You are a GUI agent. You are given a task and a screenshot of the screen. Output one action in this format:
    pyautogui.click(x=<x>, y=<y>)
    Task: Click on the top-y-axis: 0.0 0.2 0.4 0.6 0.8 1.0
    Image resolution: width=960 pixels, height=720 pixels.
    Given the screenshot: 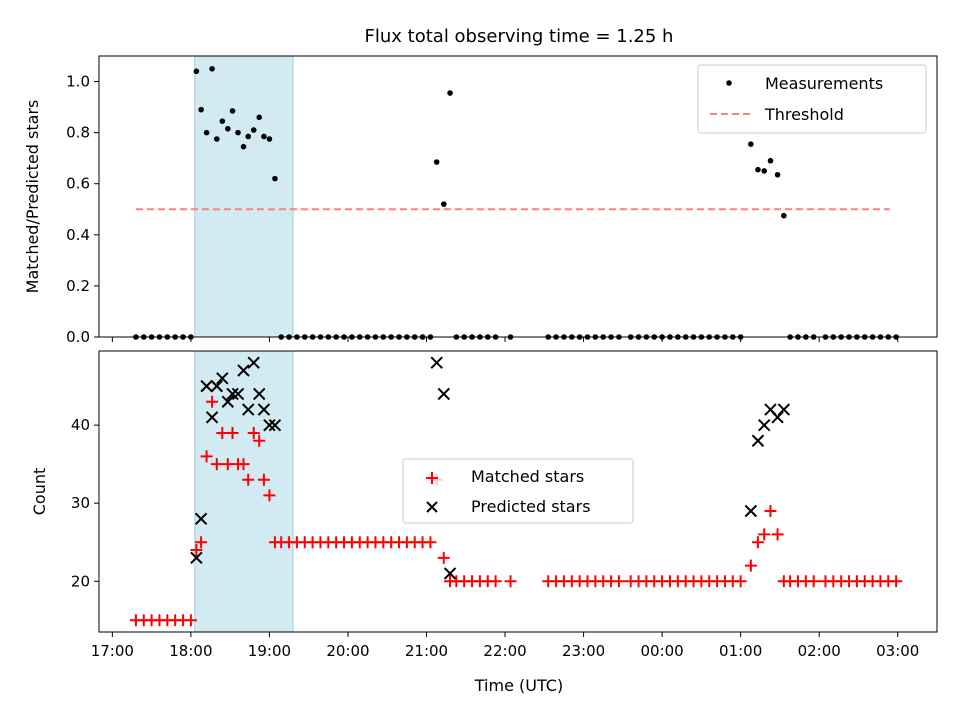 What is the action you would take?
    pyautogui.click(x=82, y=209)
    